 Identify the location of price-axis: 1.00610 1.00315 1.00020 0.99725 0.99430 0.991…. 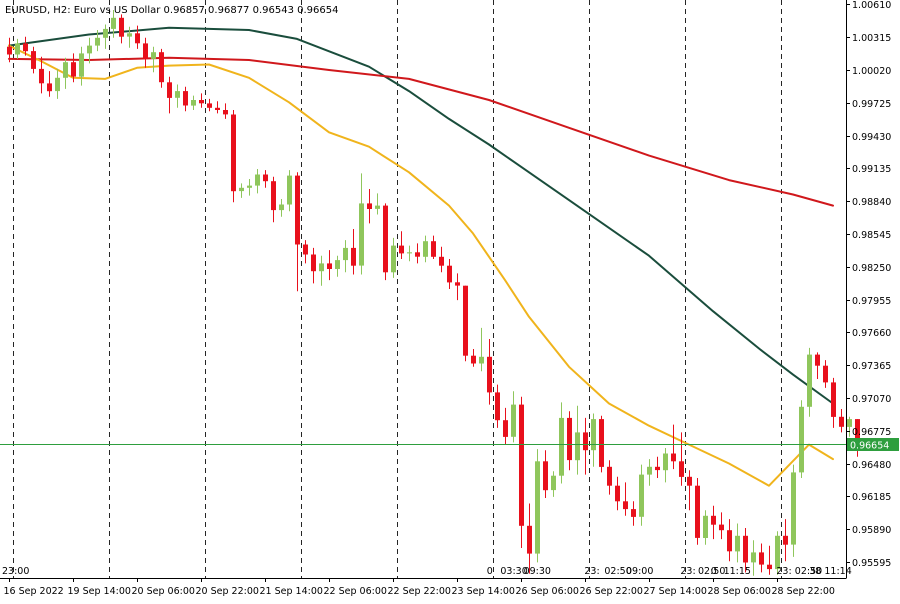
(868, 284).